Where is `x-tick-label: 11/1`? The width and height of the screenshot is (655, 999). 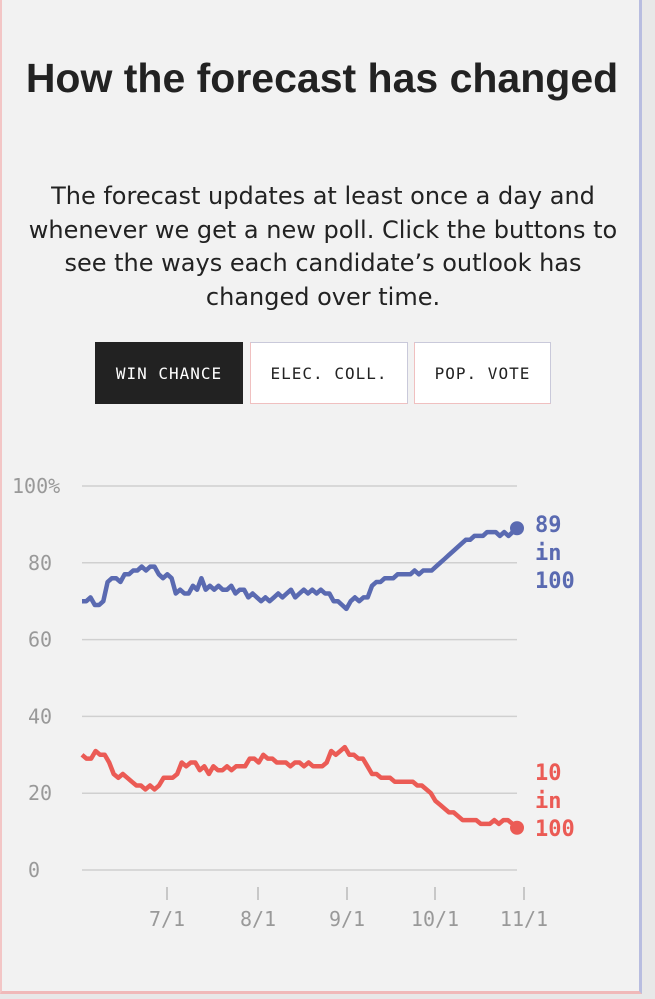
x-tick-label: 11/1 is located at coordinates (524, 919).